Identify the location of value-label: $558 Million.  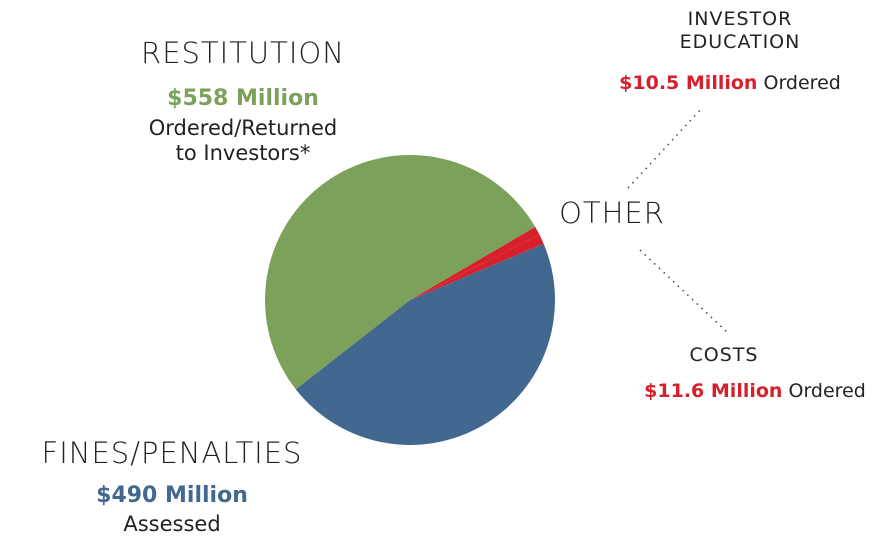
(243, 98).